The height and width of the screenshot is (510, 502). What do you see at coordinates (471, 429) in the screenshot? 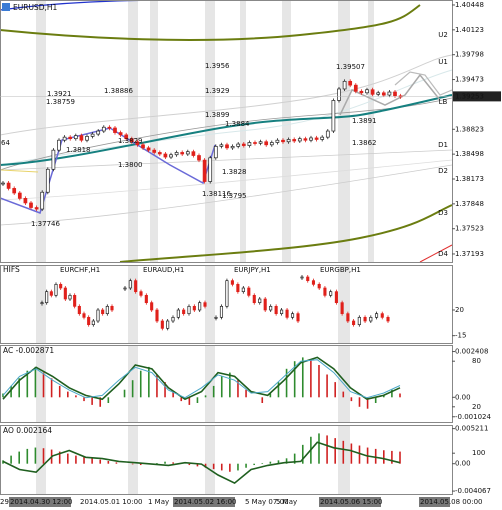
I see `y-tick-label: 0.005211` at bounding box center [471, 429].